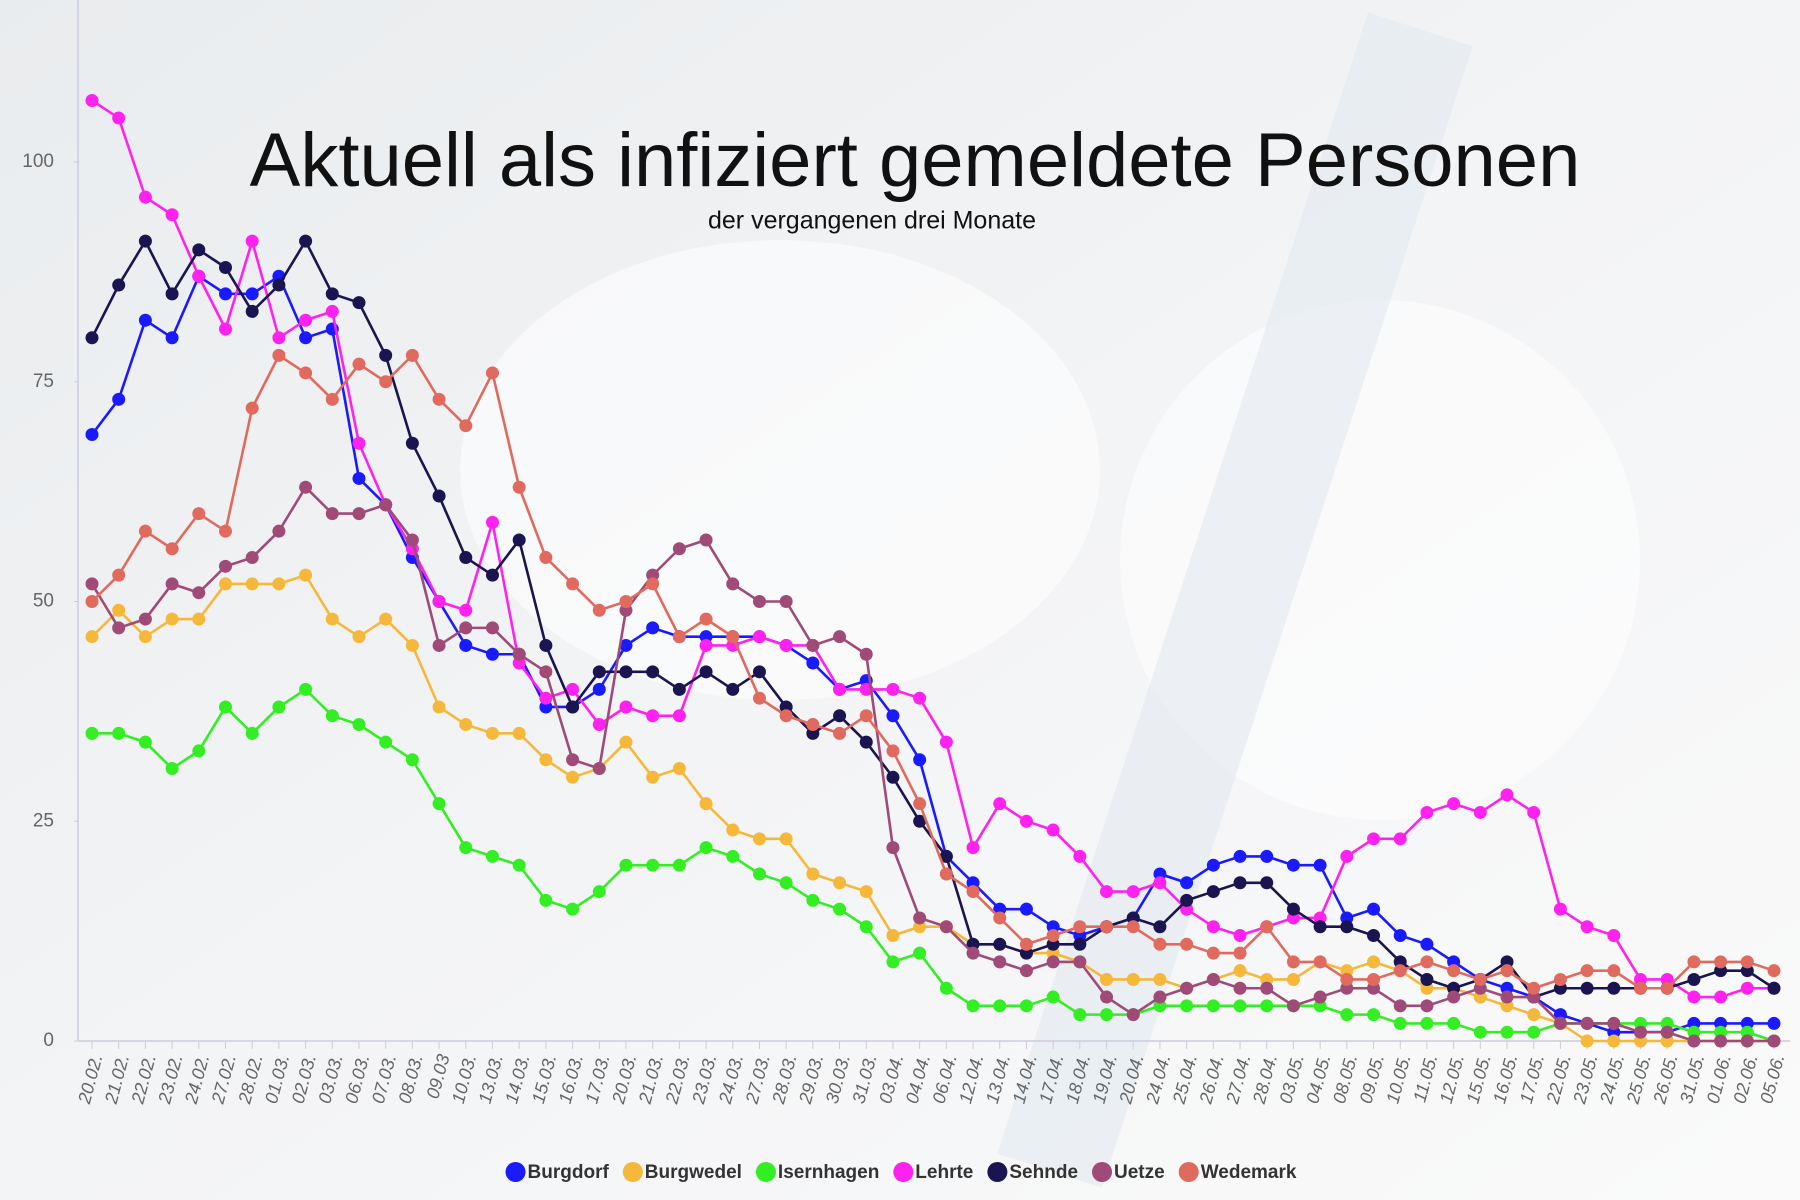  What do you see at coordinates (43, 381) in the screenshot?
I see `y-tick-label: 75` at bounding box center [43, 381].